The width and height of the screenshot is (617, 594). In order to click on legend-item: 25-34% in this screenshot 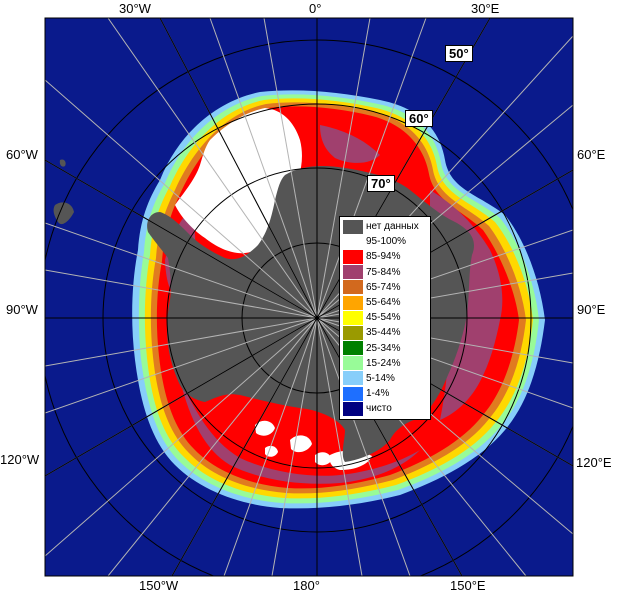, I will do `click(385, 348)`.